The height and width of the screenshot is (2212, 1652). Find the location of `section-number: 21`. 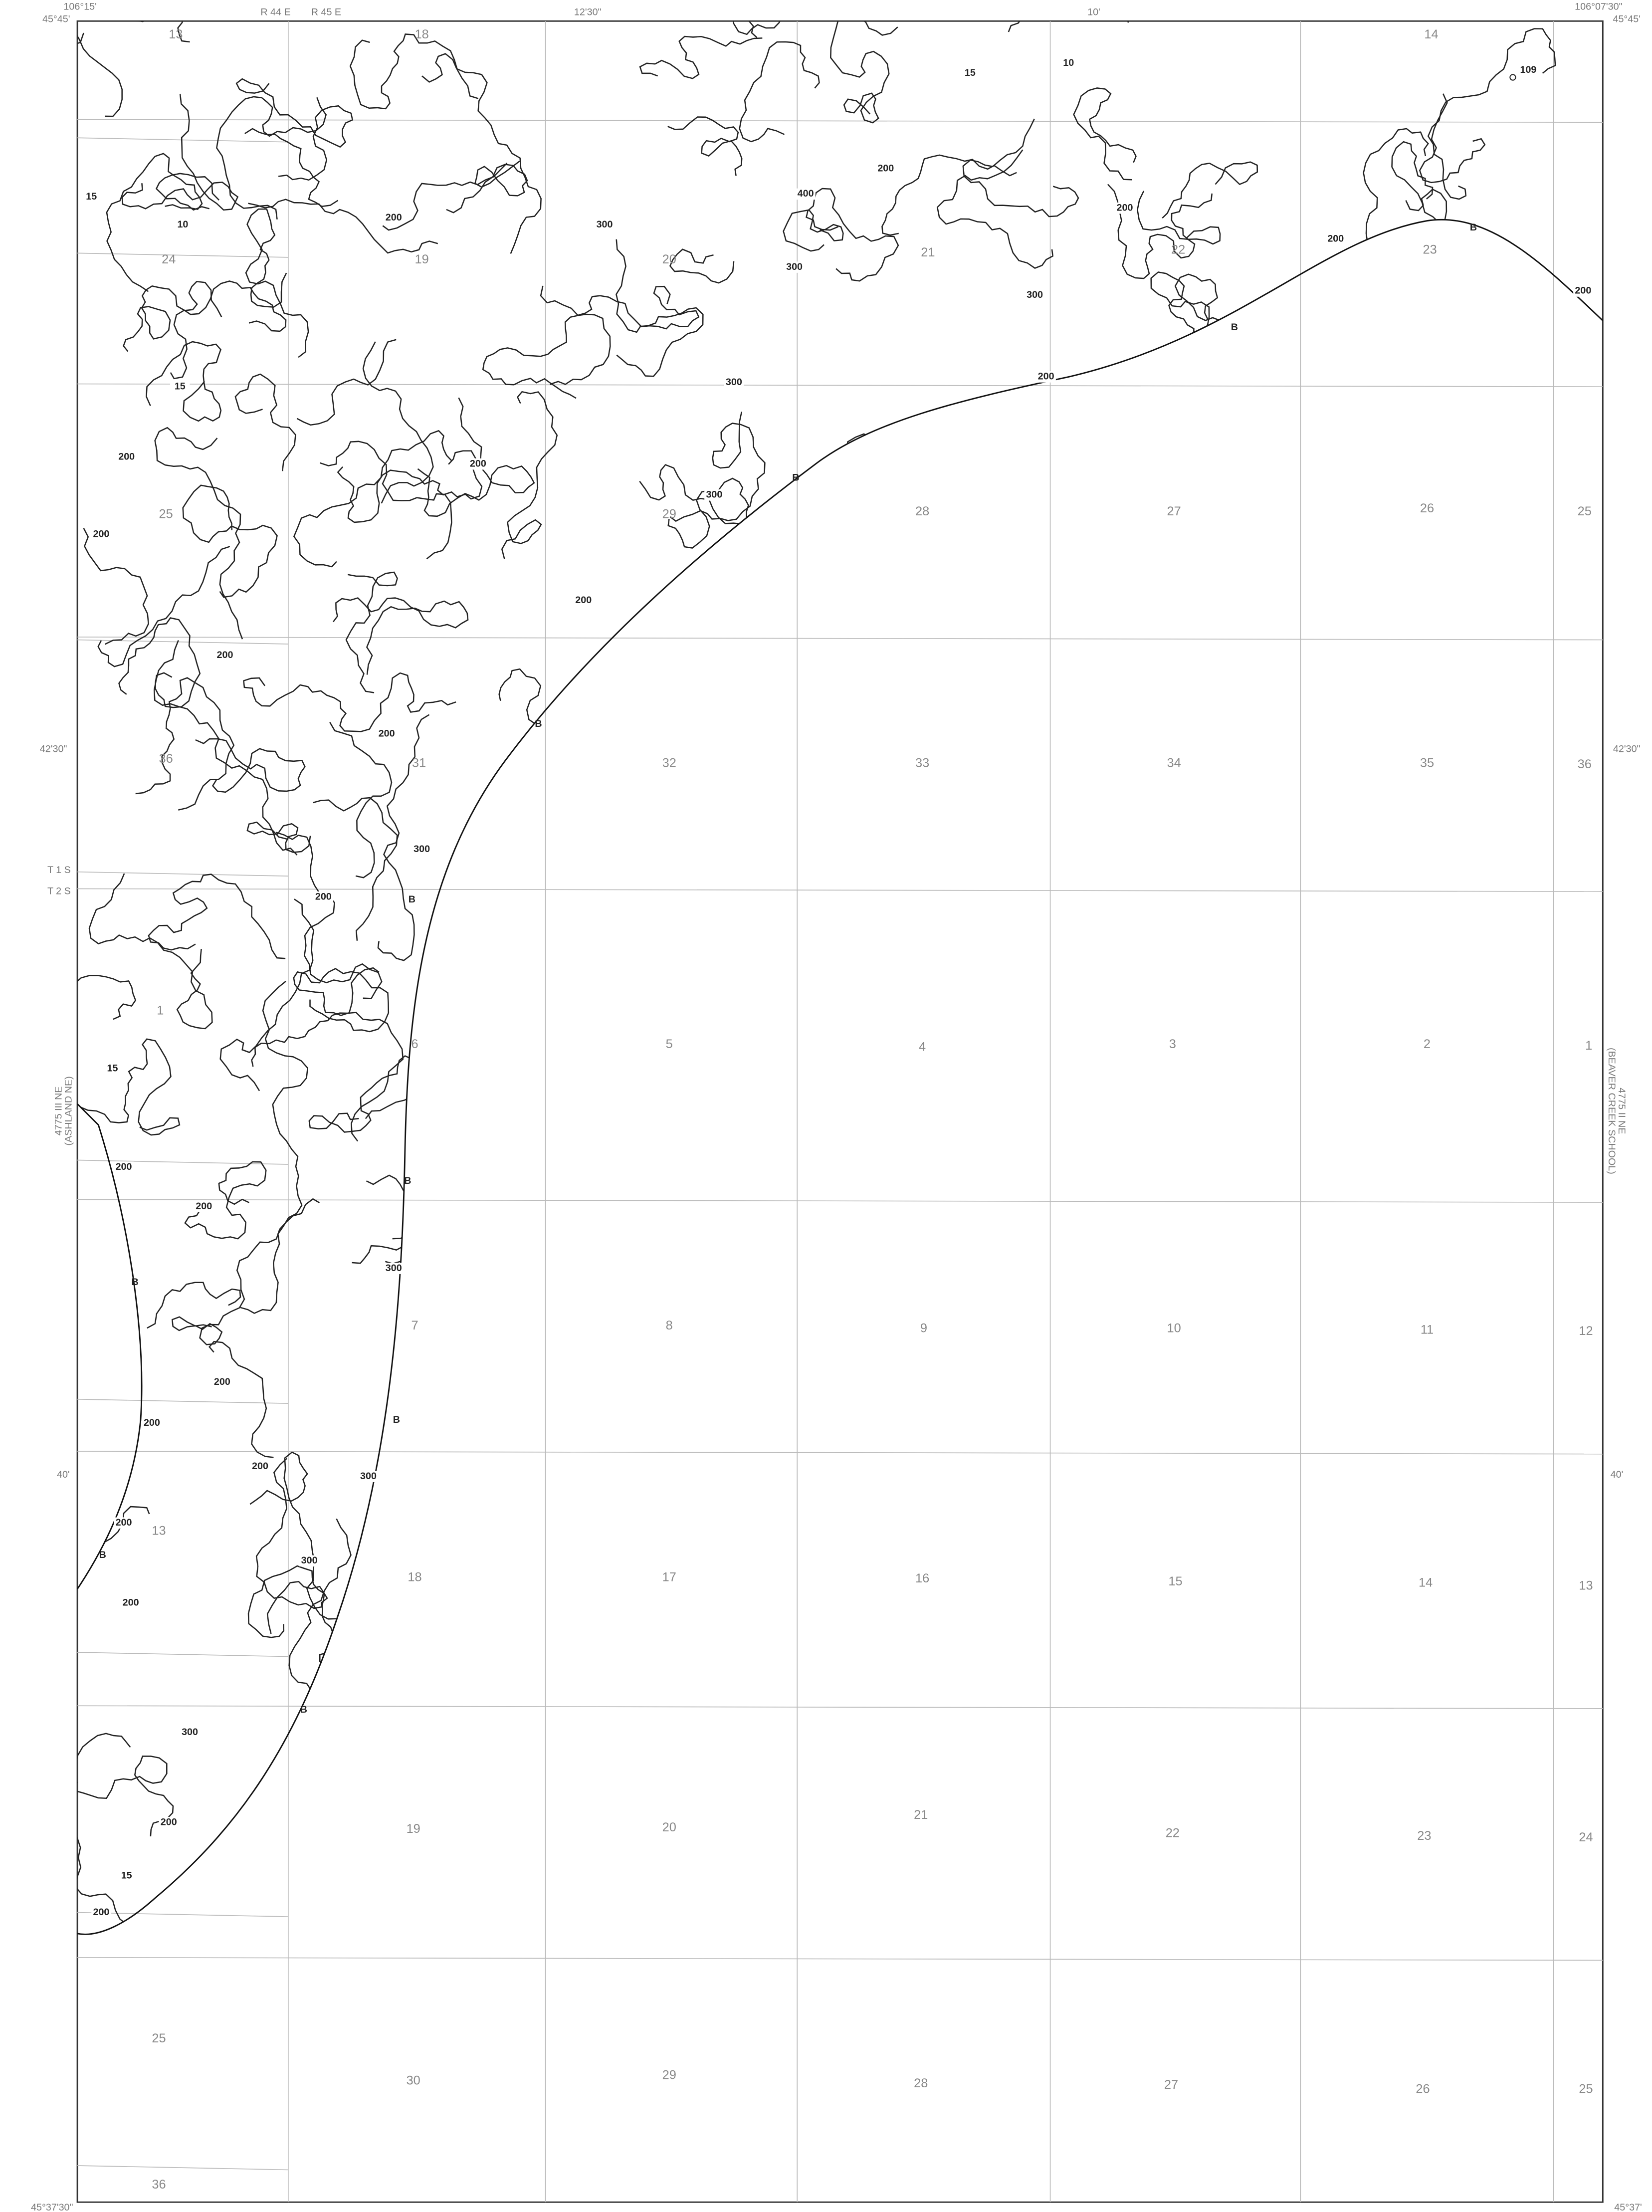

section-number: 21 is located at coordinates (921, 1815).